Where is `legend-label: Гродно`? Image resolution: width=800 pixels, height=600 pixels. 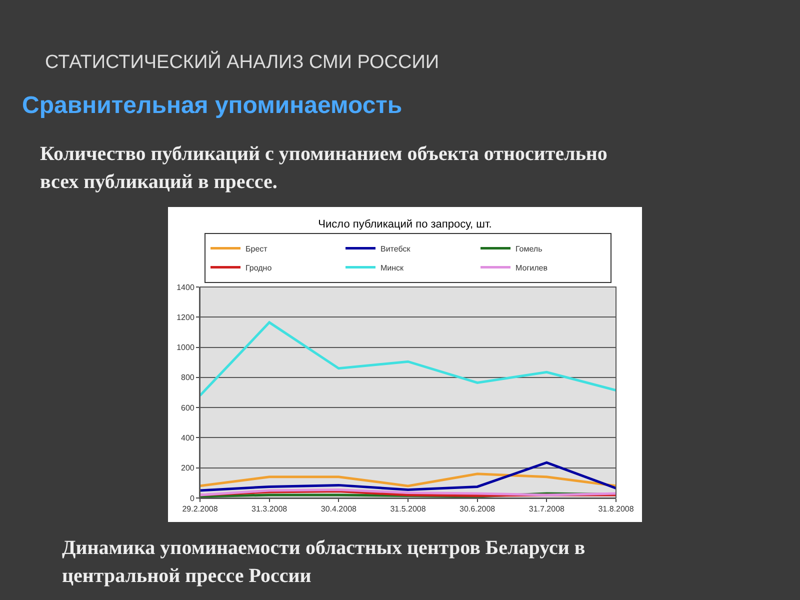
legend-label: Гродно is located at coordinates (259, 267).